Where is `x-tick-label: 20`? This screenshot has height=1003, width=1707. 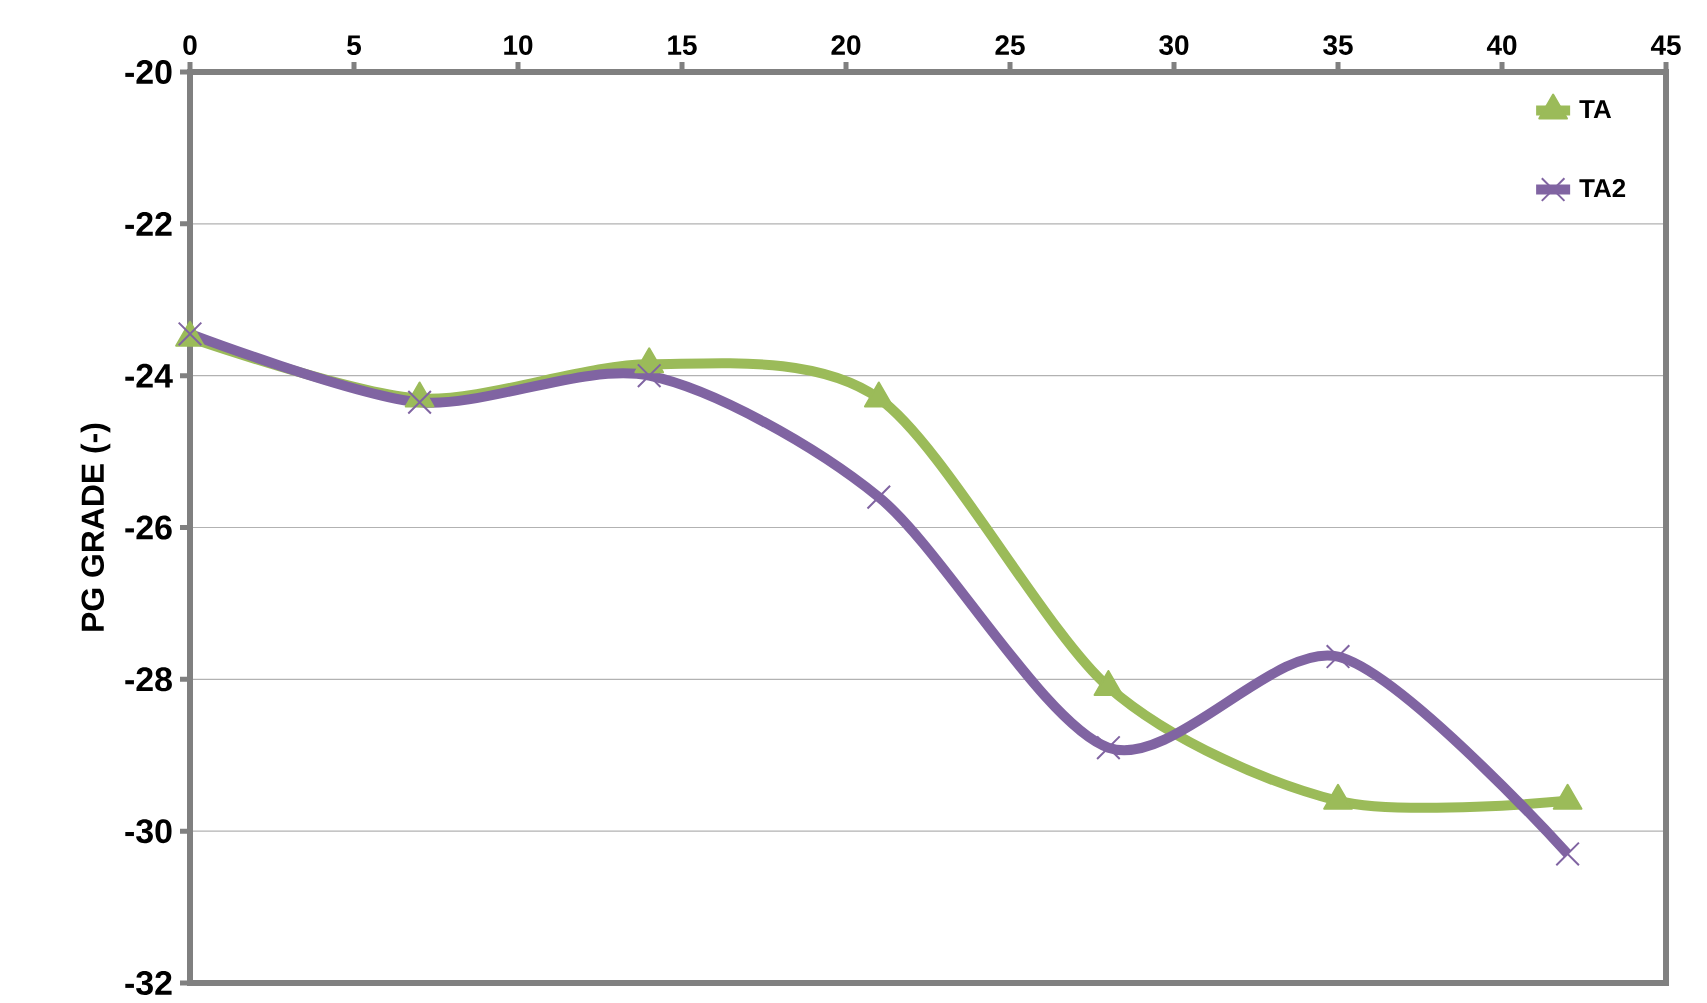 x-tick-label: 20 is located at coordinates (846, 45).